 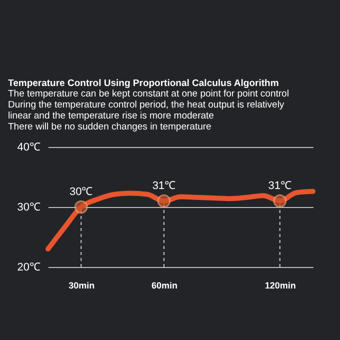 I want to click on text: There will be no sudden changes in temperature, so click(x=110, y=127).